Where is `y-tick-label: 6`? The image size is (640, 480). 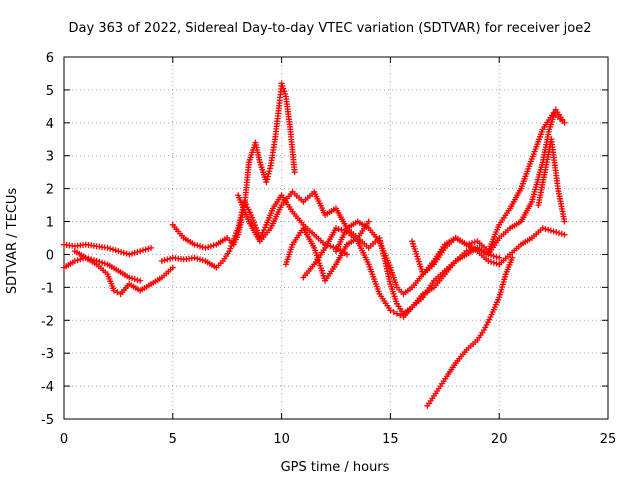
y-tick-label: 6 is located at coordinates (50, 58).